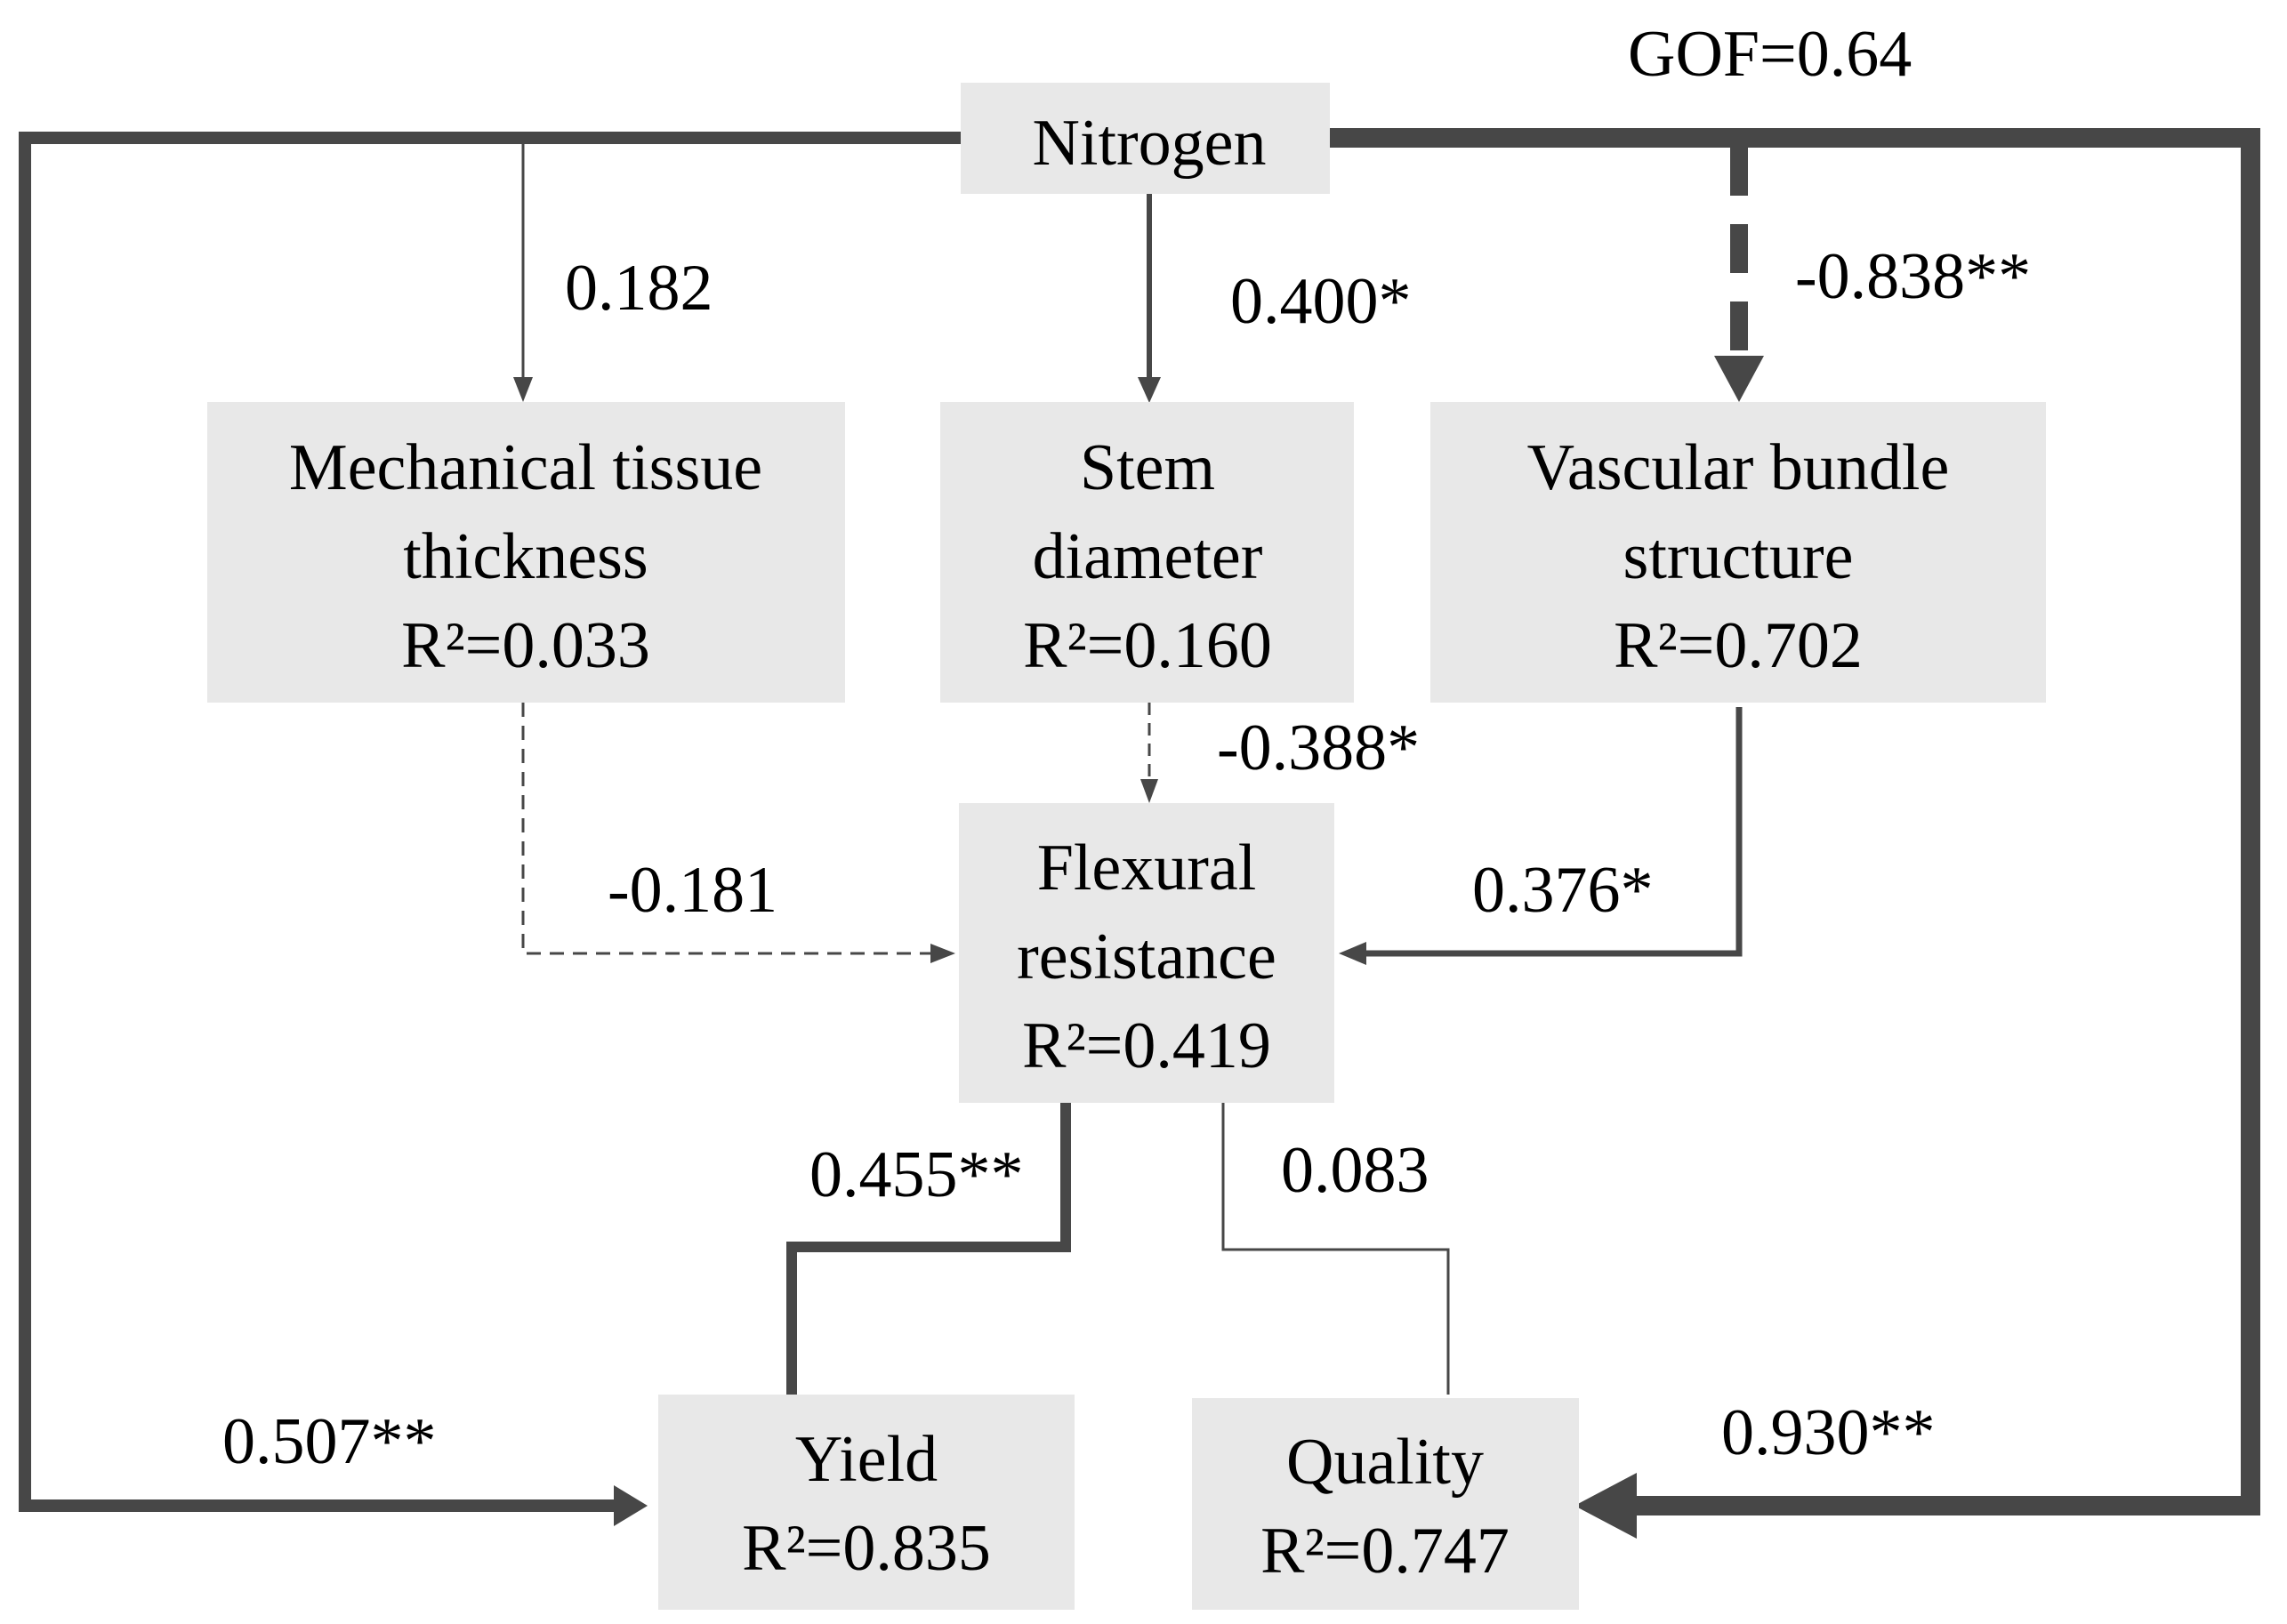  Describe the element at coordinates (523, 389) in the screenshot. I see `arrowhead-to-mechanical` at that location.